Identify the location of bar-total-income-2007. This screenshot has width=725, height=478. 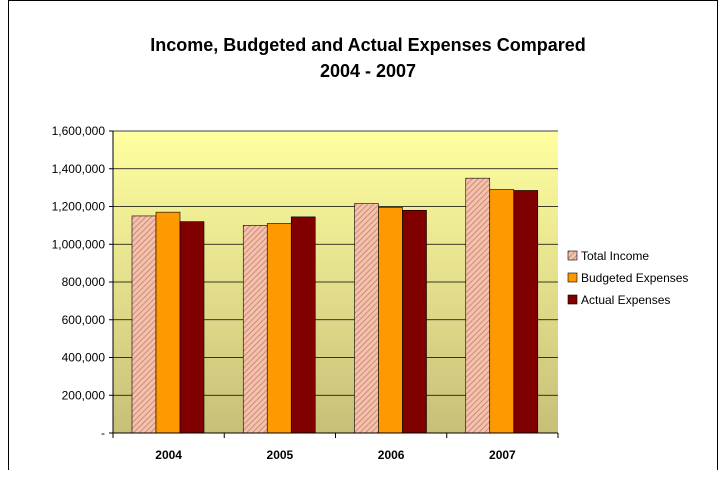
(478, 305).